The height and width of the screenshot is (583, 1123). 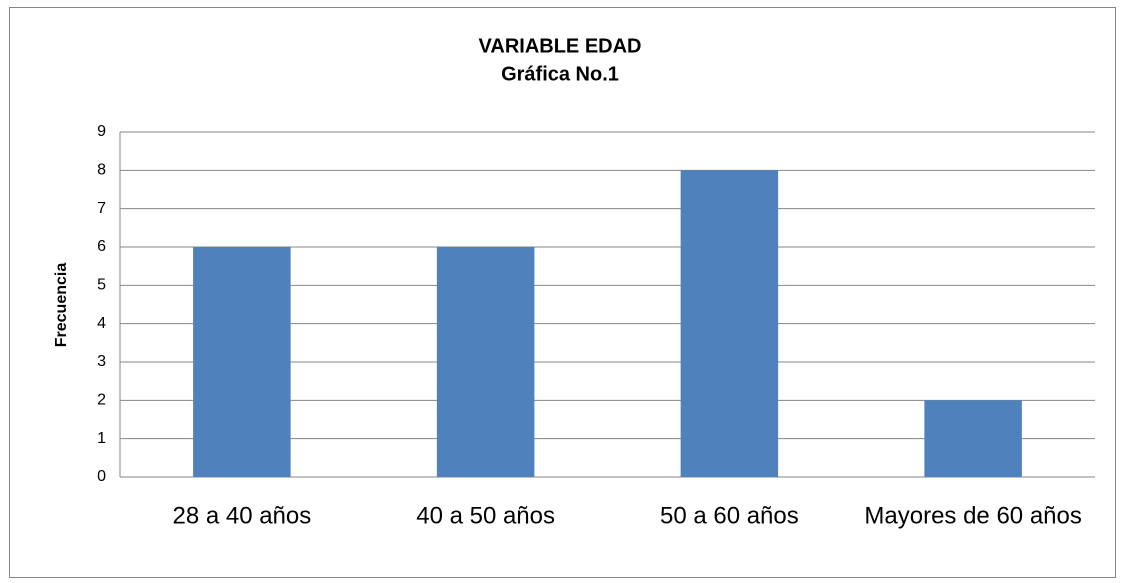 I want to click on y-tick-label: 9, so click(x=101, y=131).